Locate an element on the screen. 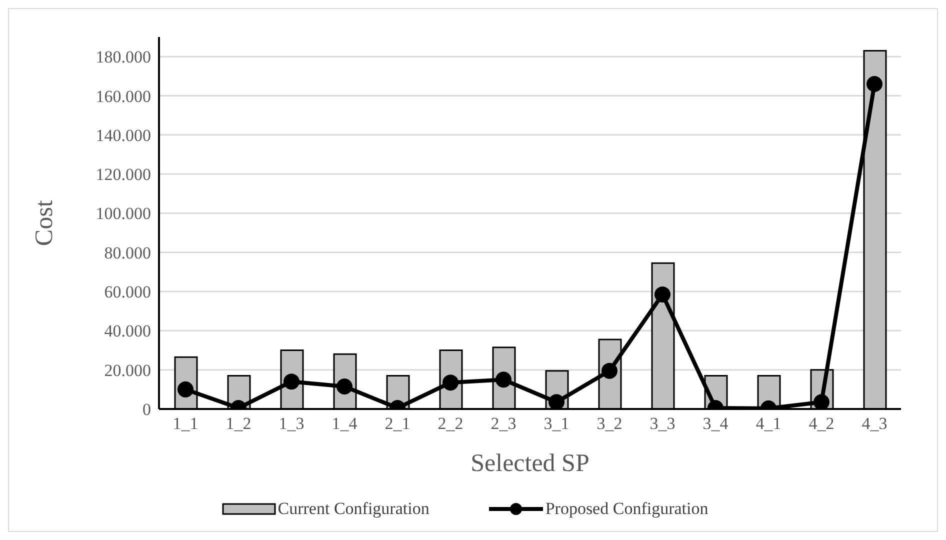 The height and width of the screenshot is (540, 946). x-tick-label: 4_1 is located at coordinates (769, 424).